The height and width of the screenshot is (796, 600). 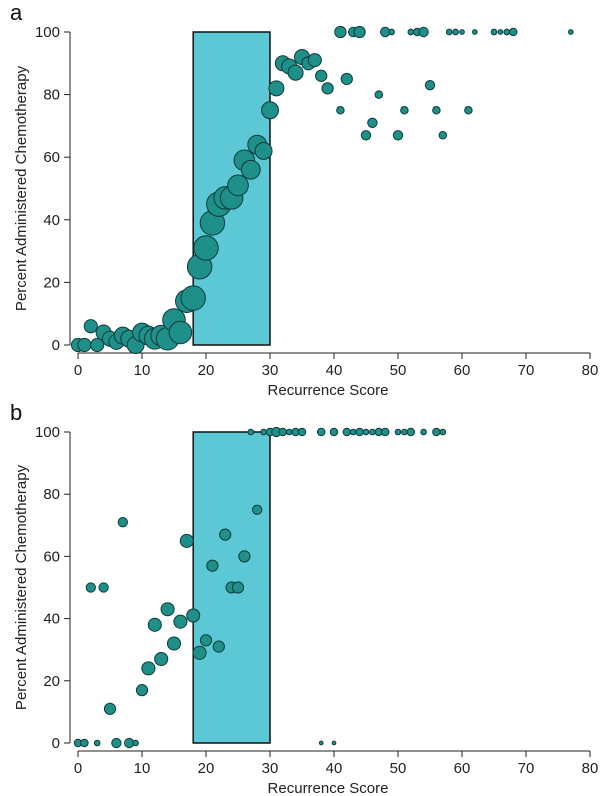 I want to click on x-tick-label: 40, so click(x=334, y=768).